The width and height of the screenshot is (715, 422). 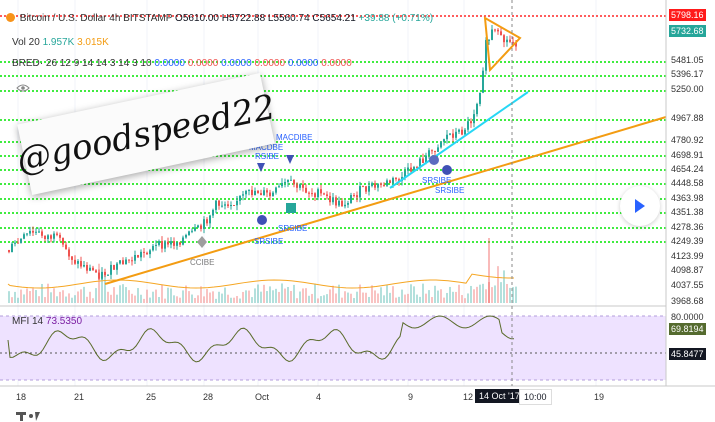 What do you see at coordinates (26, 42) in the screenshot?
I see `volume-label: Vol 20` at bounding box center [26, 42].